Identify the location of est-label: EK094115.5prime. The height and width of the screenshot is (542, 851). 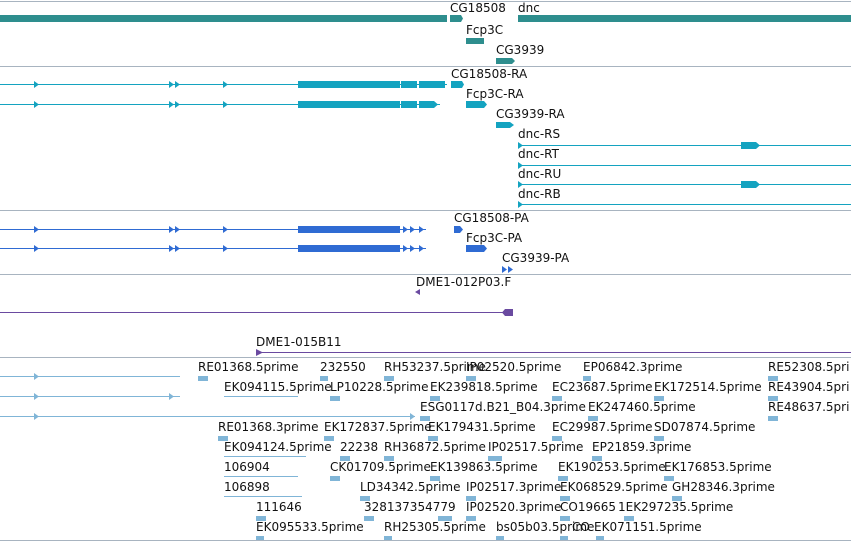
(278, 387).